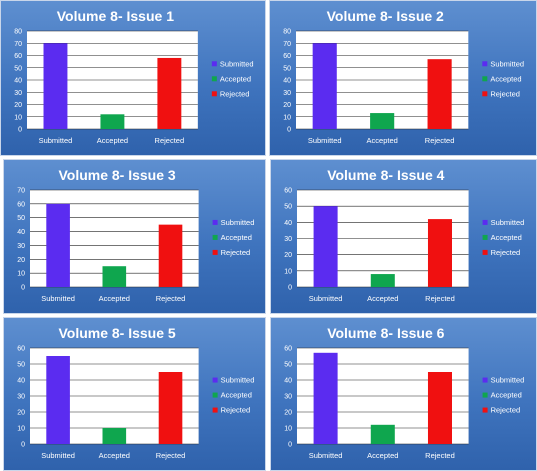 This screenshot has width=537, height=471. Describe the element at coordinates (385, 175) in the screenshot. I see `chart-title: Volume 8- Issue 4` at that location.